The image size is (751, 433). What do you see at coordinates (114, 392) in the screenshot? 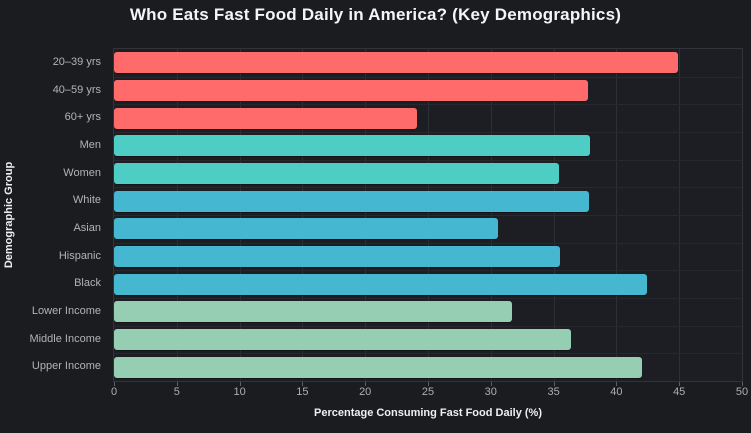
I see `x-tick-label-0: 0` at bounding box center [114, 392].